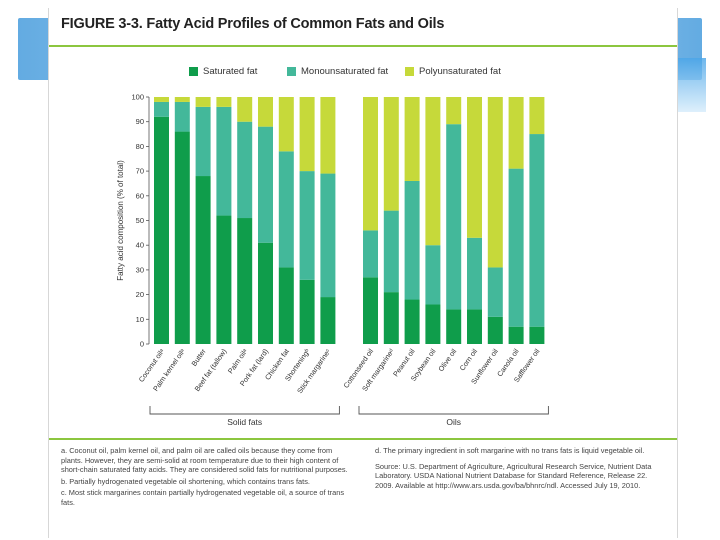  Describe the element at coordinates (198, 356) in the screenshot. I see `category-label-3: Butter` at that location.